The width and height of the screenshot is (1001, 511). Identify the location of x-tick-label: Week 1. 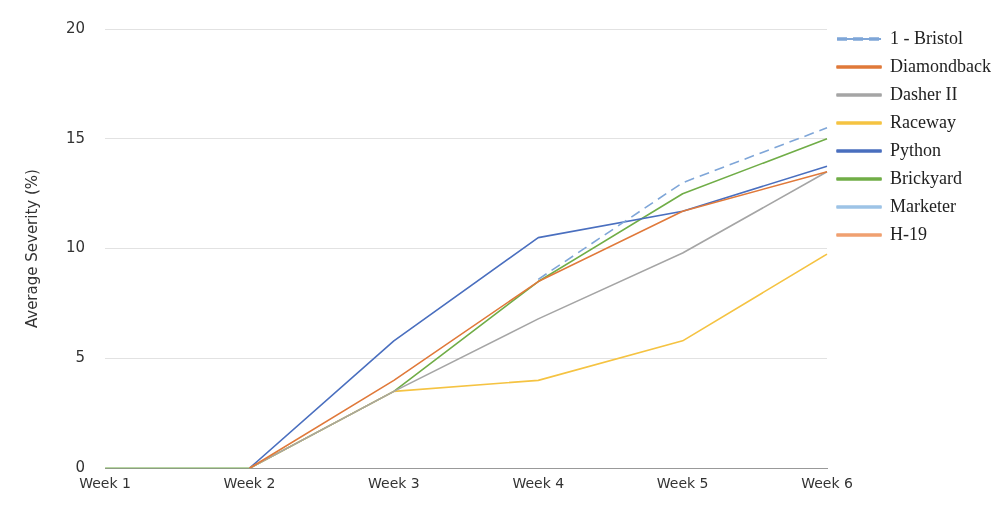
(105, 483).